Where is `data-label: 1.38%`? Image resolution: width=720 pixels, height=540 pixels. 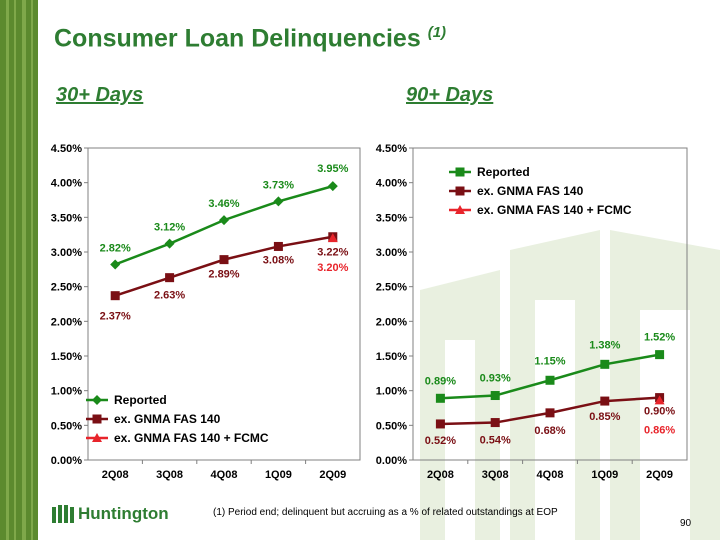 data-label: 1.38% is located at coordinates (604, 345).